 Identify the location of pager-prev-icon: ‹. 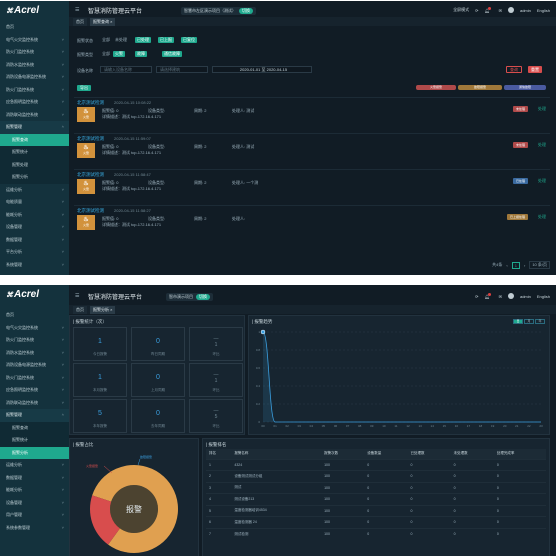
(507, 265).